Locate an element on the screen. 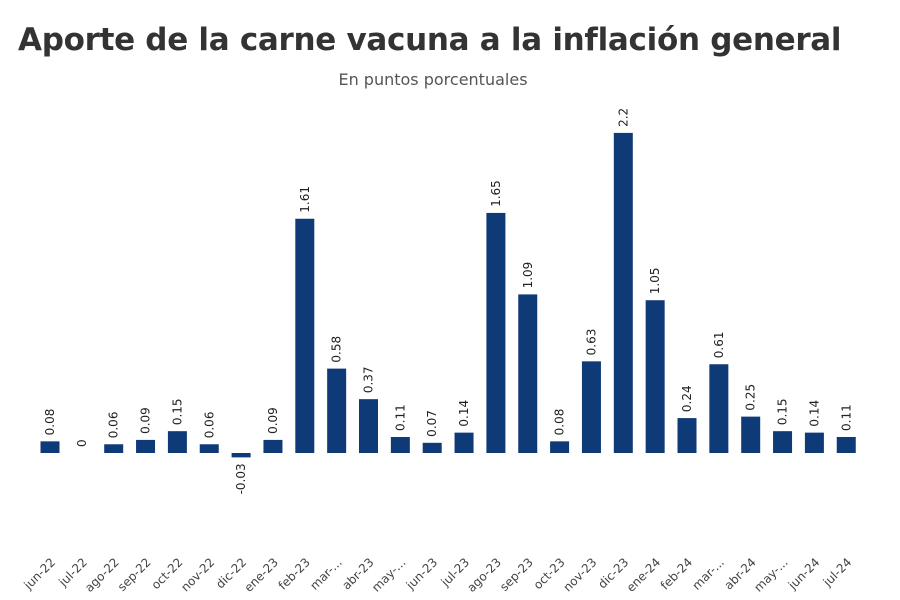 The image size is (900, 600). x-tick-label: ene-24 is located at coordinates (644, 575).